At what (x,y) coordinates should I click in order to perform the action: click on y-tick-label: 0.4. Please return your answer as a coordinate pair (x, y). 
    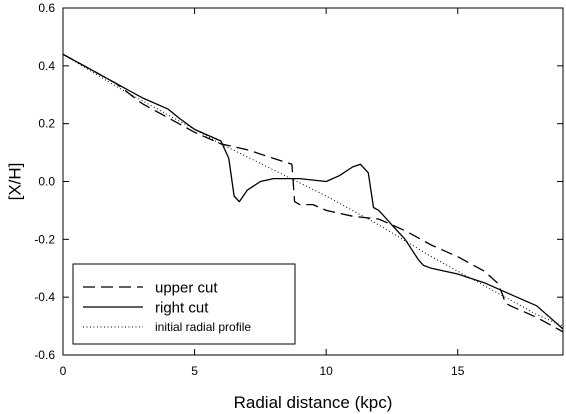
    Looking at the image, I should click on (46, 66).